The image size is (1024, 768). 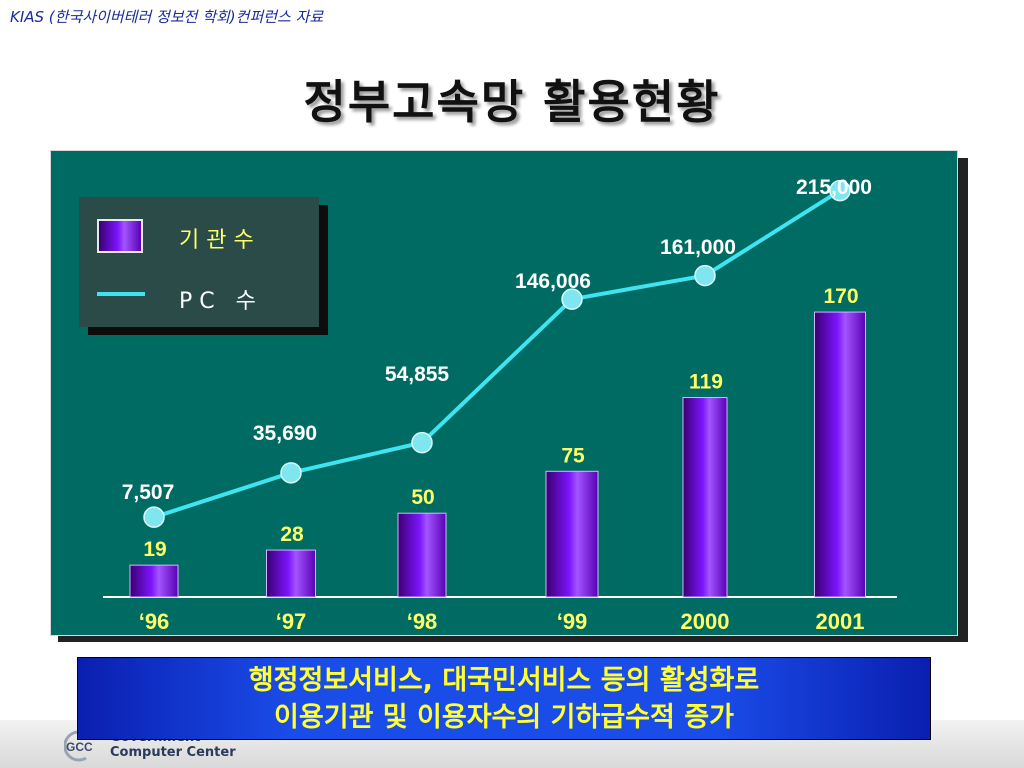 I want to click on pc-label-5: 215,000, so click(x=834, y=187).